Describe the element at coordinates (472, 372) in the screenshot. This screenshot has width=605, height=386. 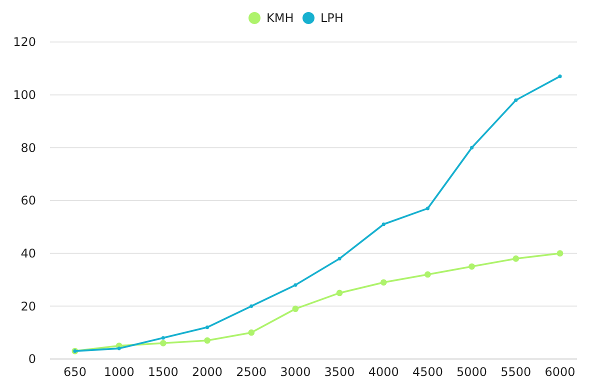
I see `x-tick-label: 5000` at that location.